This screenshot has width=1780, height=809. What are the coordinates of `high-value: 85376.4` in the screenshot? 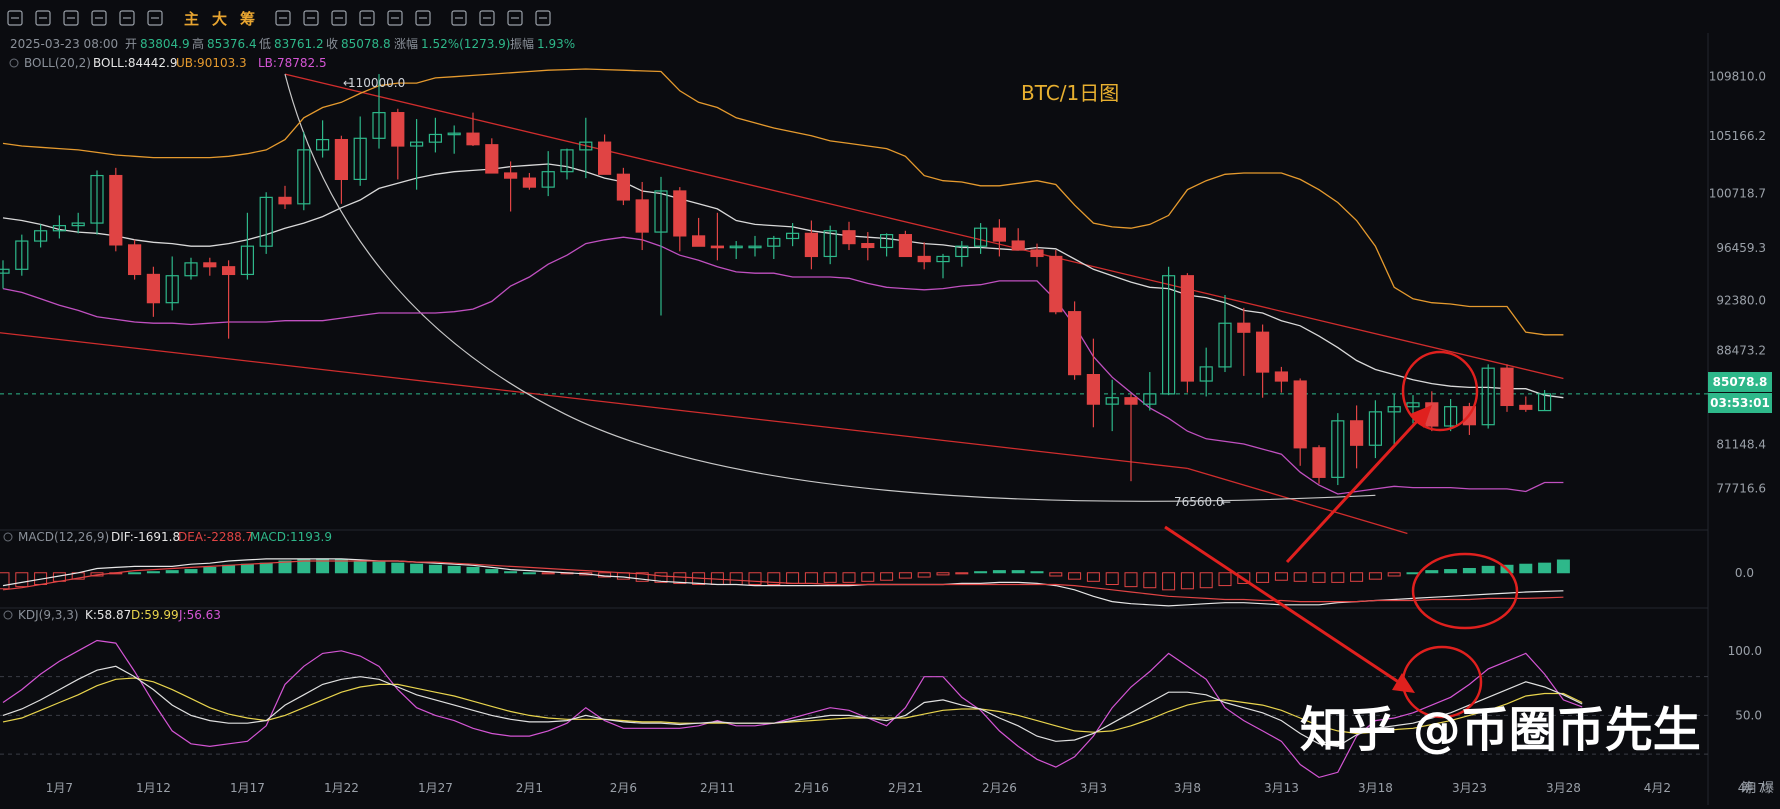 It's located at (232, 44).